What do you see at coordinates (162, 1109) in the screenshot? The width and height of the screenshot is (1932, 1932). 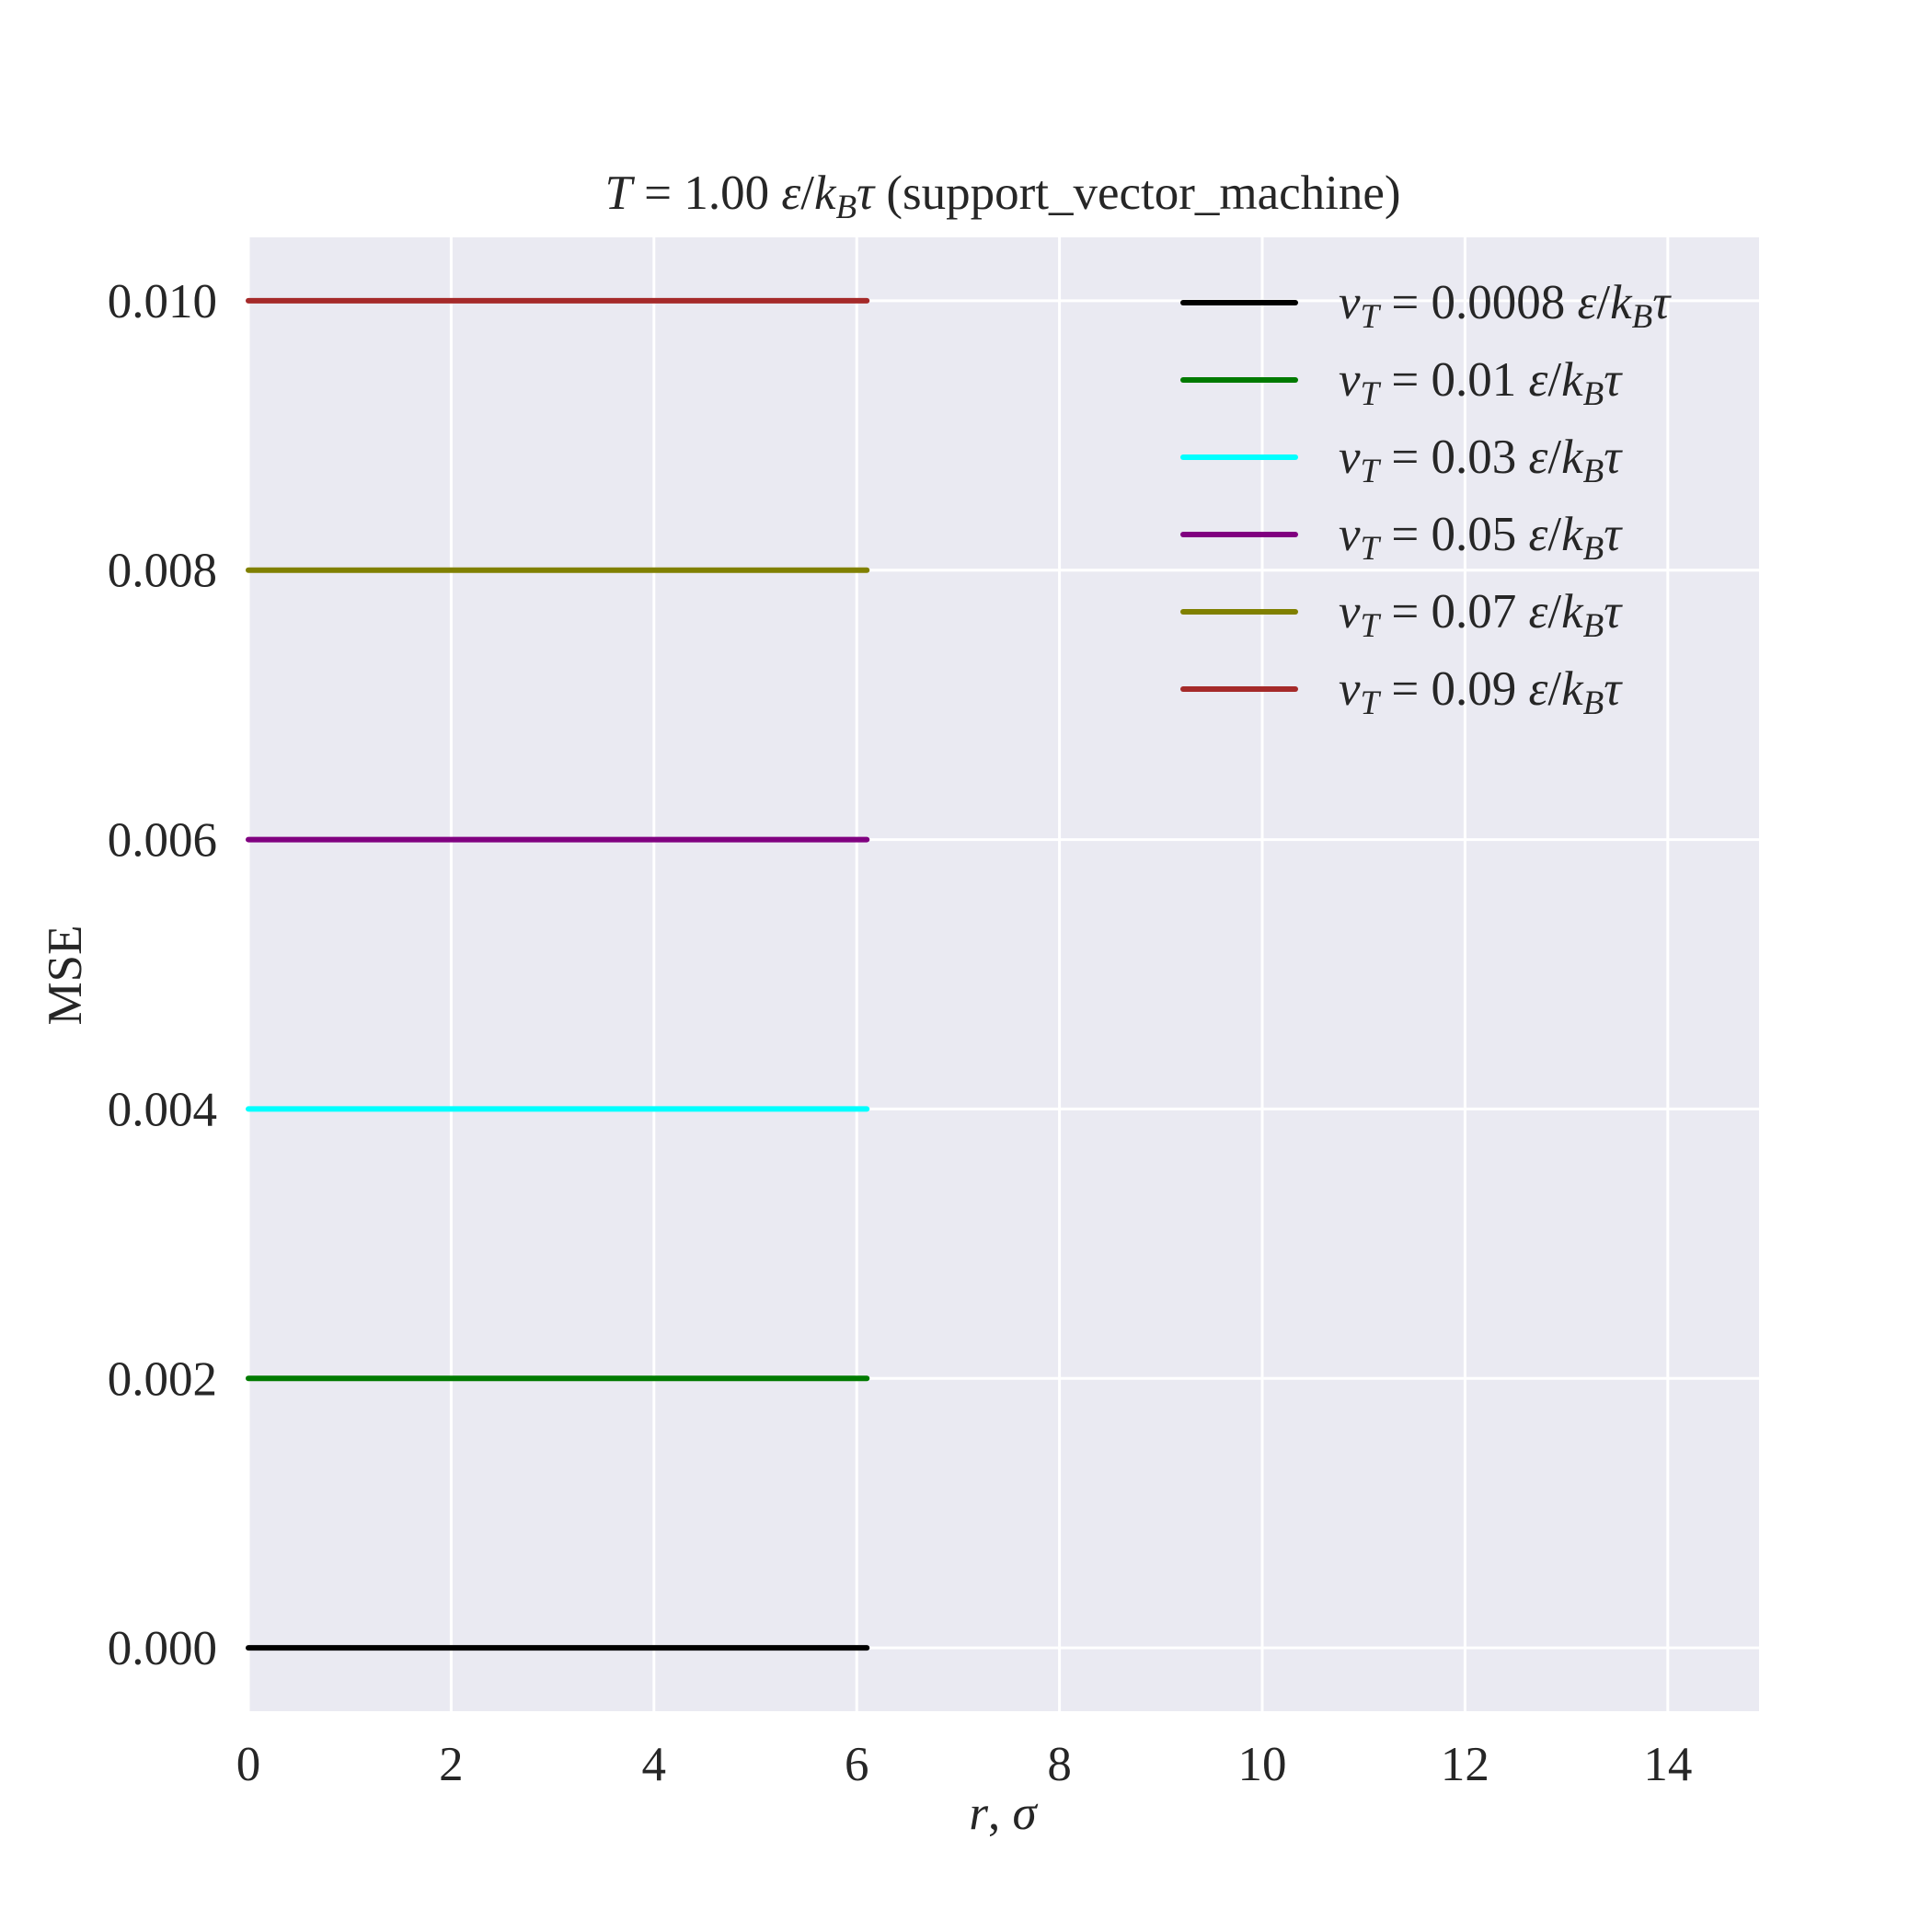 I see `y-tick-label: 0.004` at bounding box center [162, 1109].